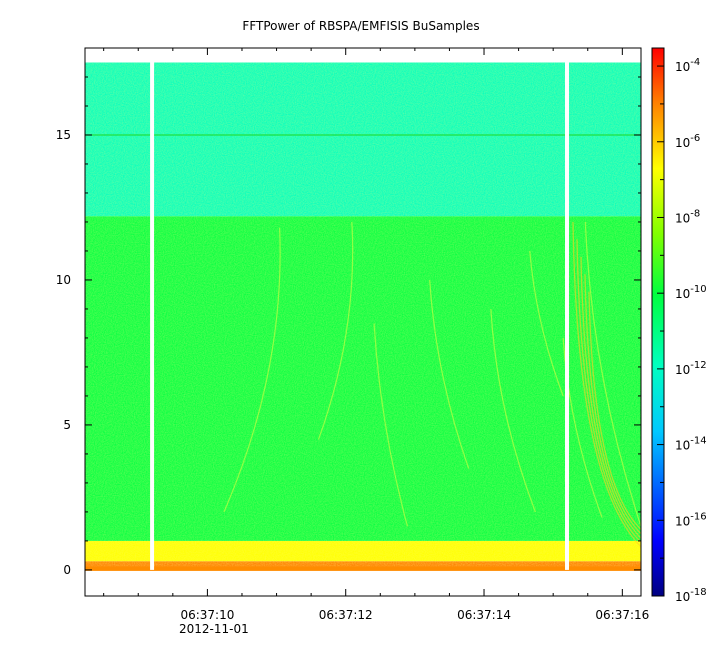 This screenshot has height=656, width=724. What do you see at coordinates (682, 330) in the screenshot?
I see `colorbar-ticks: 10⁻⁴ 10⁻⁶ 10⁻⁸ 10⁻¹⁰ 10⁻¹² 10⁻¹⁴ 10⁻¹⁶ 10⁻¹⁸` at bounding box center [682, 330].